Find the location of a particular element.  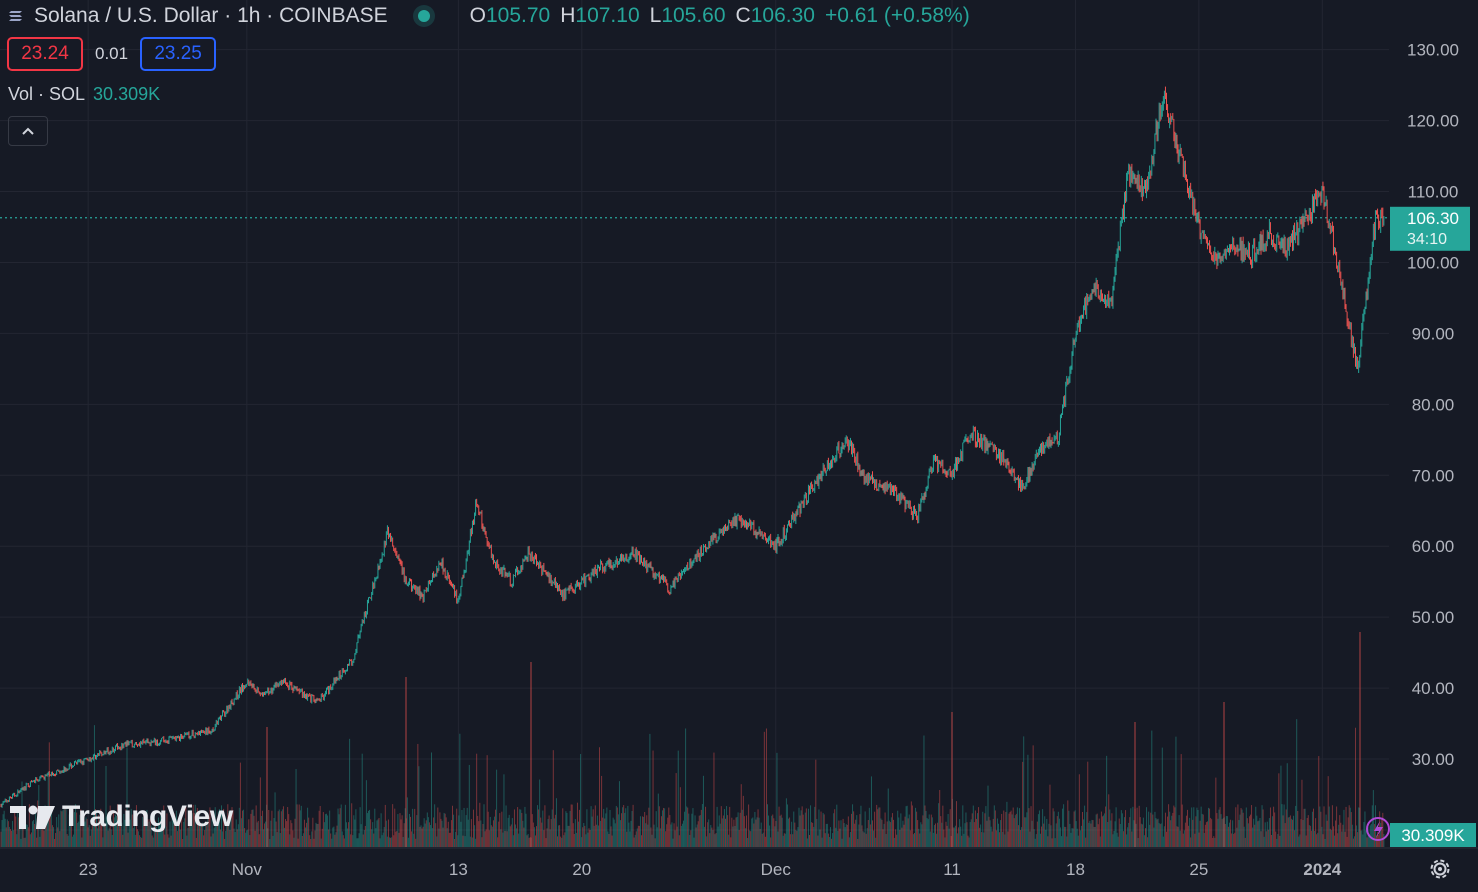

solana-logo-icon is located at coordinates (15, 16).